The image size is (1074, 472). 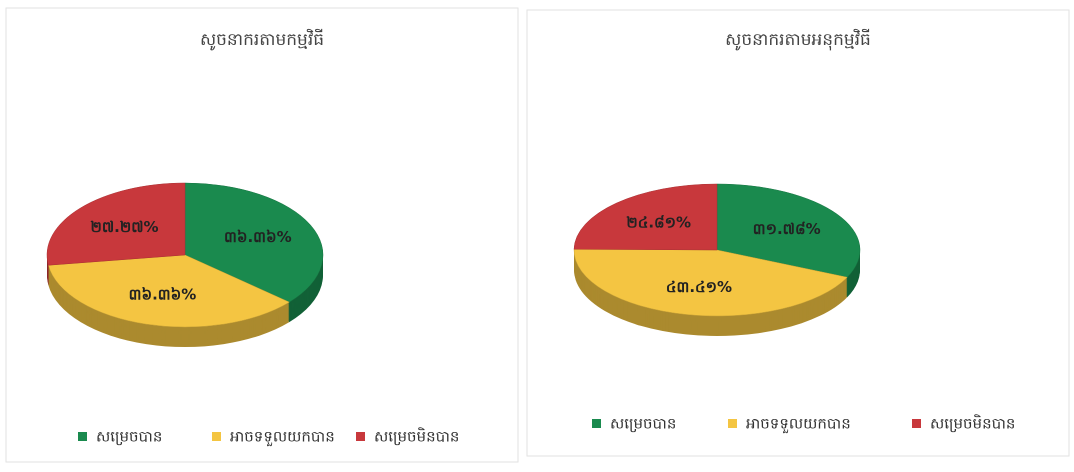 I want to click on data-label: ២៧.២៧%, so click(x=124, y=227).